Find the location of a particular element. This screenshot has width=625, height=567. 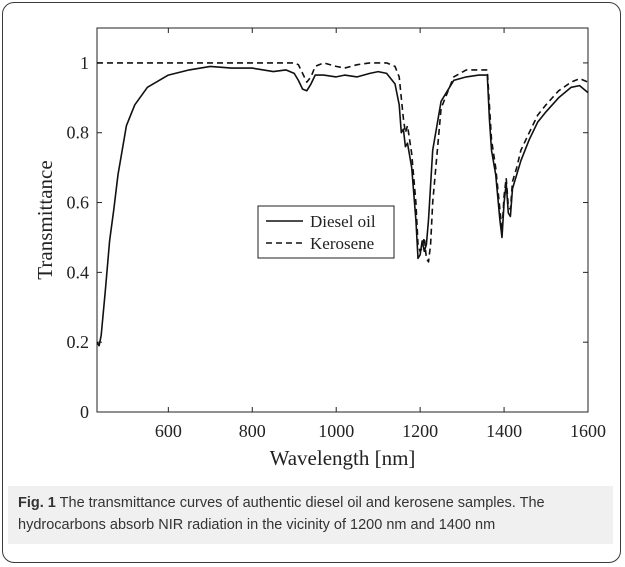

x-tick-label: 1400 is located at coordinates (504, 431).